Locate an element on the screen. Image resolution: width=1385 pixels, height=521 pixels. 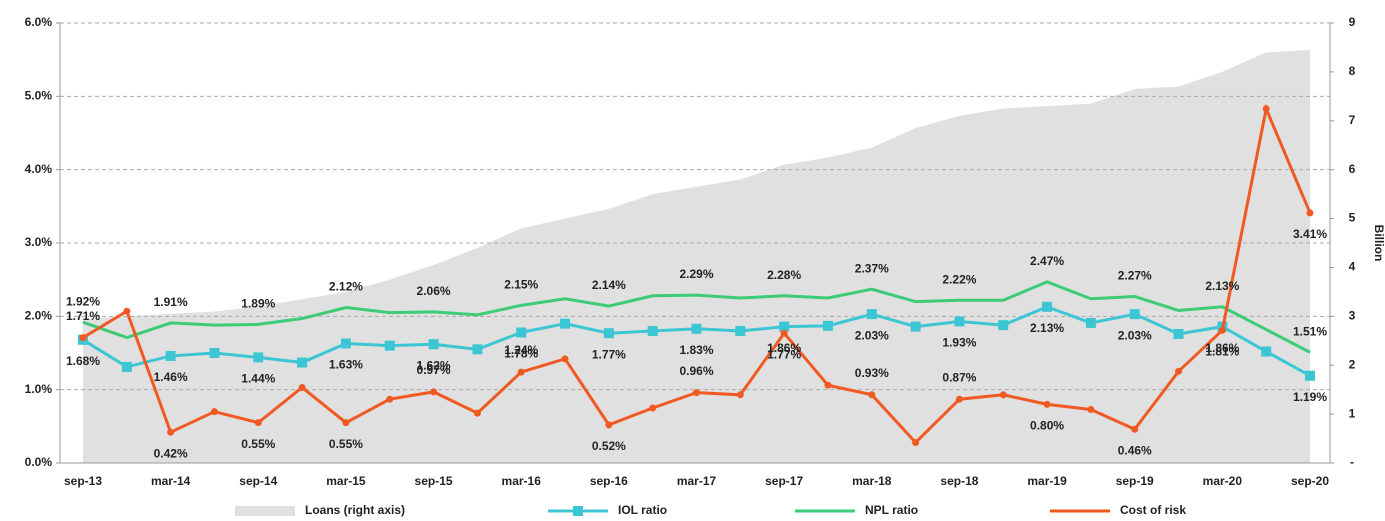
legend-label: Cost of risk is located at coordinates (1153, 510).